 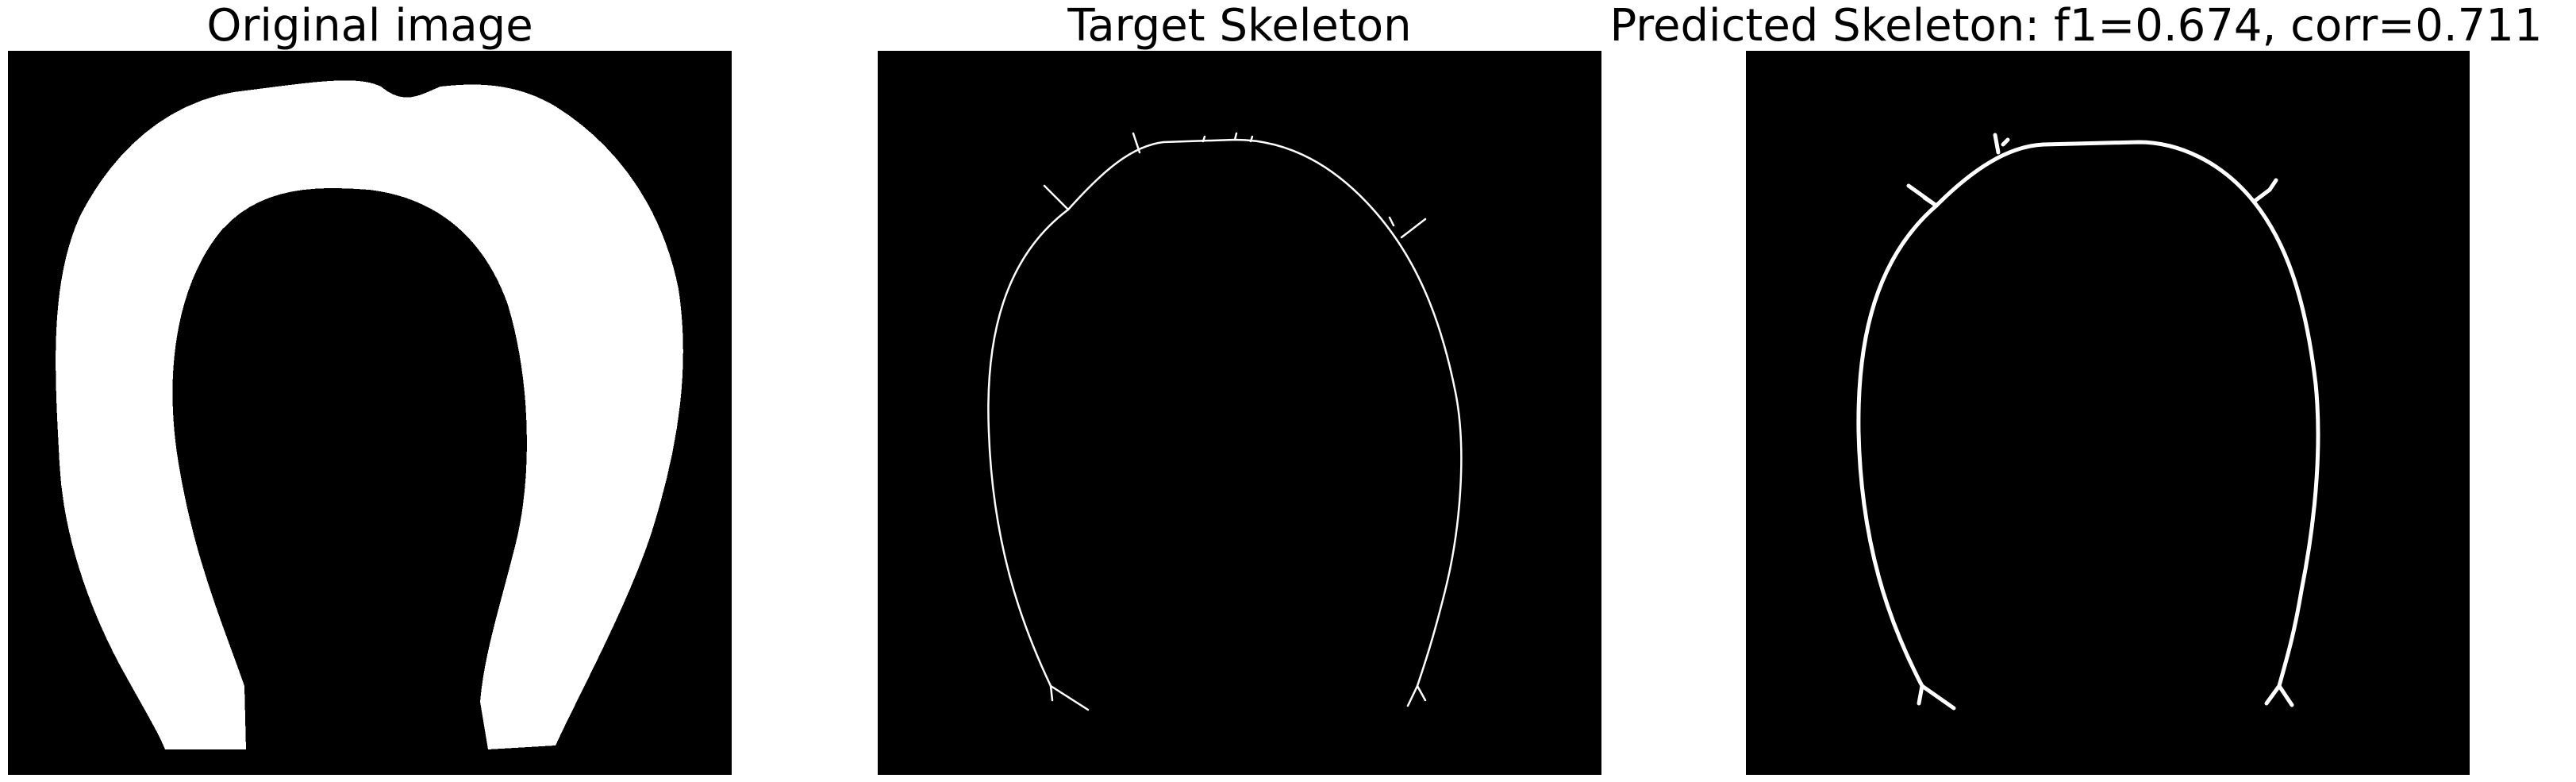 I want to click on target-skeleton-lines, so click(x=1225, y=421).